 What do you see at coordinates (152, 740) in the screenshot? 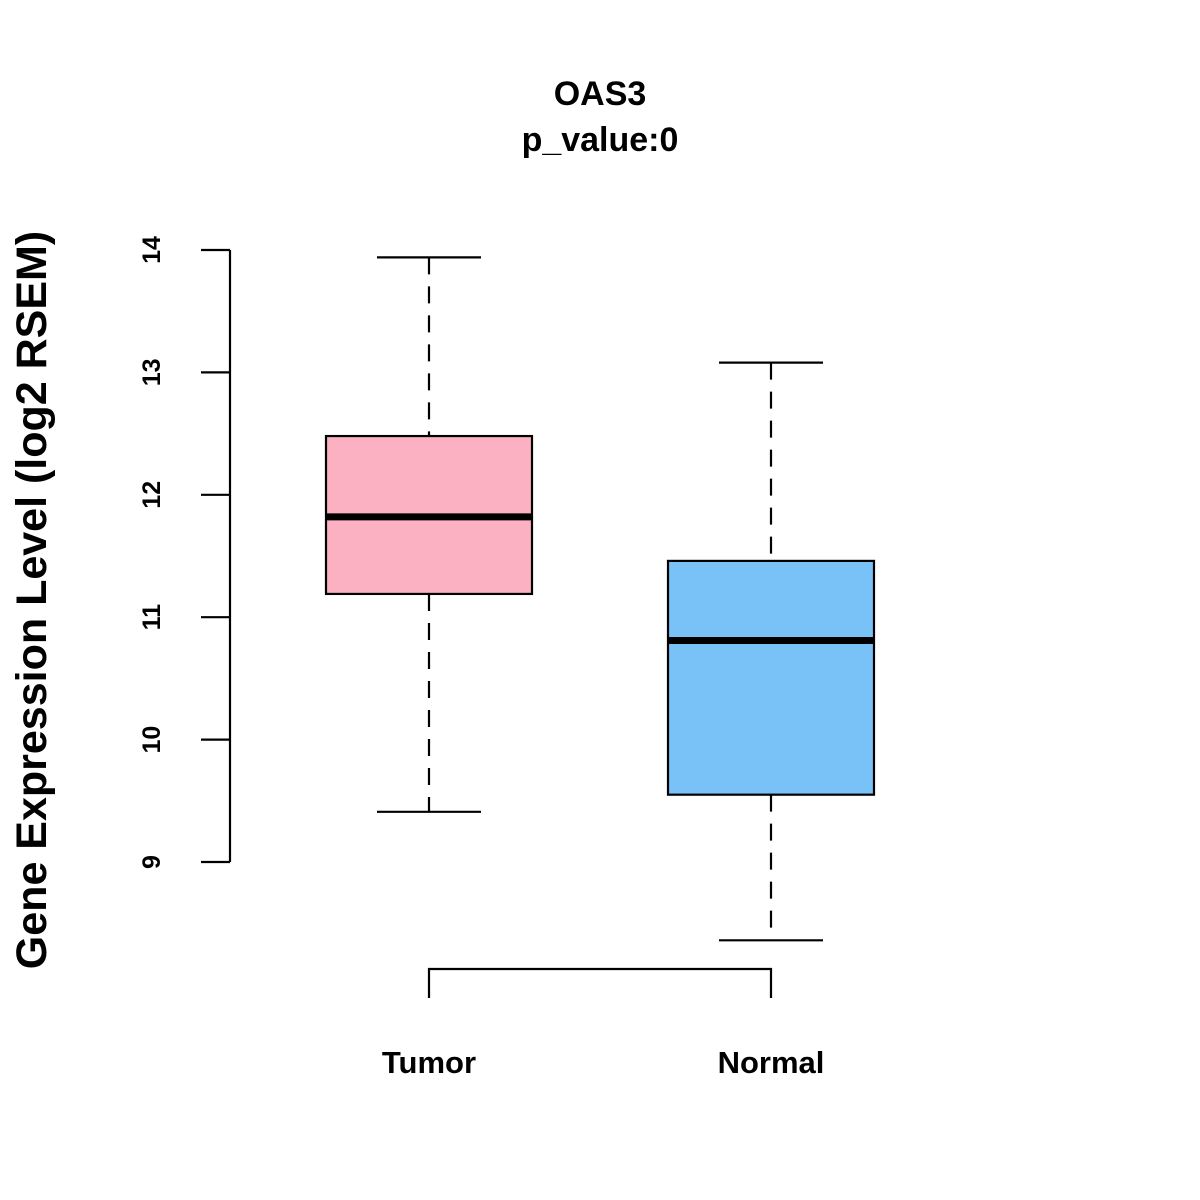
I see `y-tick-label: 10` at bounding box center [152, 740].